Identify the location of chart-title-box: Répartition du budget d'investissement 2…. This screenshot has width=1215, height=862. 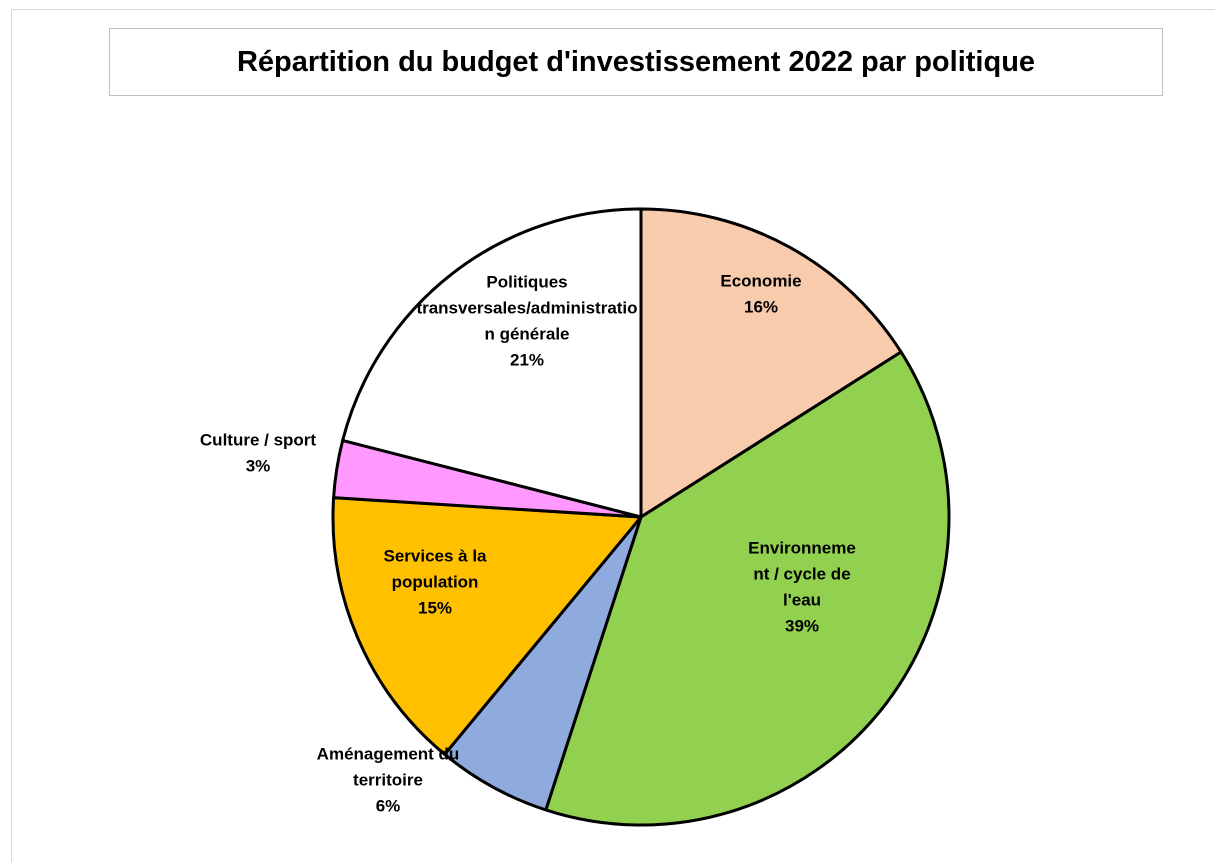
(636, 62).